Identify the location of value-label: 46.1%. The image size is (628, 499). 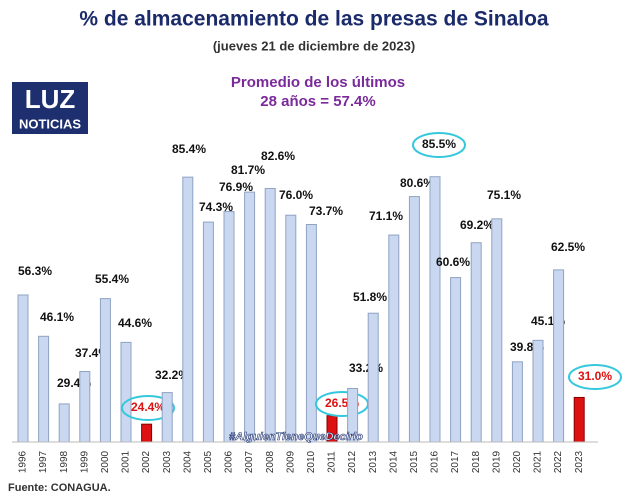
(57, 317).